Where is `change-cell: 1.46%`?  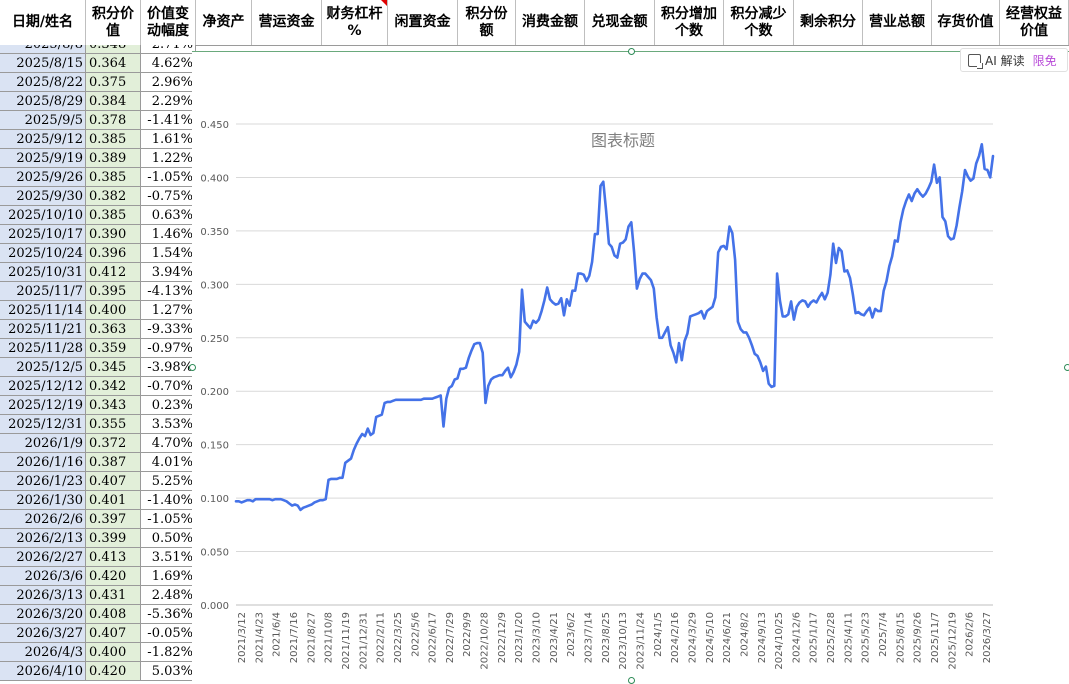 change-cell: 1.46% is located at coordinates (168, 234).